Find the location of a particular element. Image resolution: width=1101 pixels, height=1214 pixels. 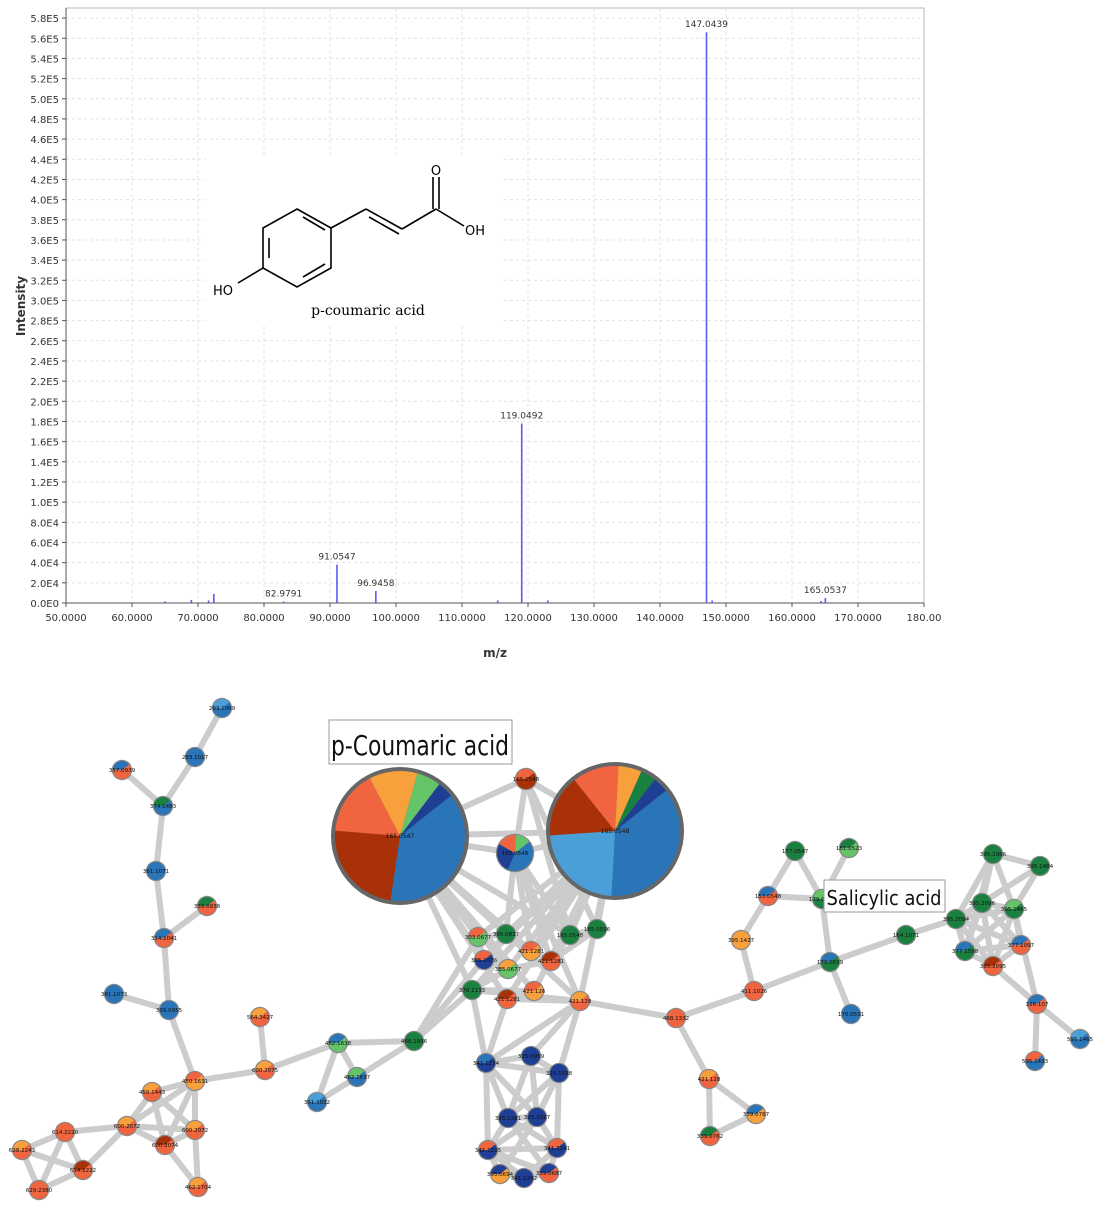

network-node: 595.1433 is located at coordinates (1035, 1061).